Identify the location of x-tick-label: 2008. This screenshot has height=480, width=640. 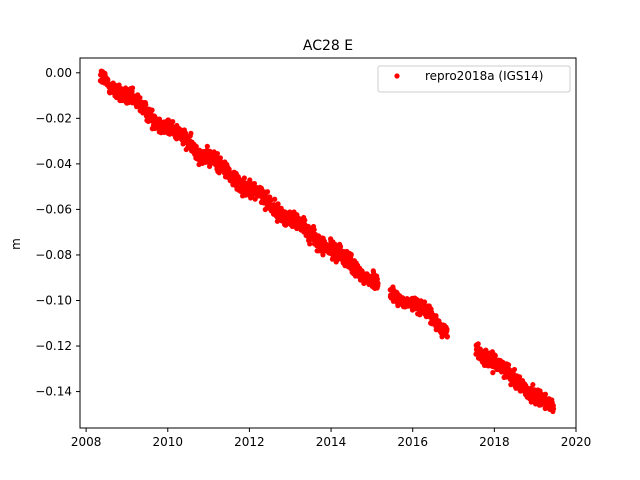
(86, 442).